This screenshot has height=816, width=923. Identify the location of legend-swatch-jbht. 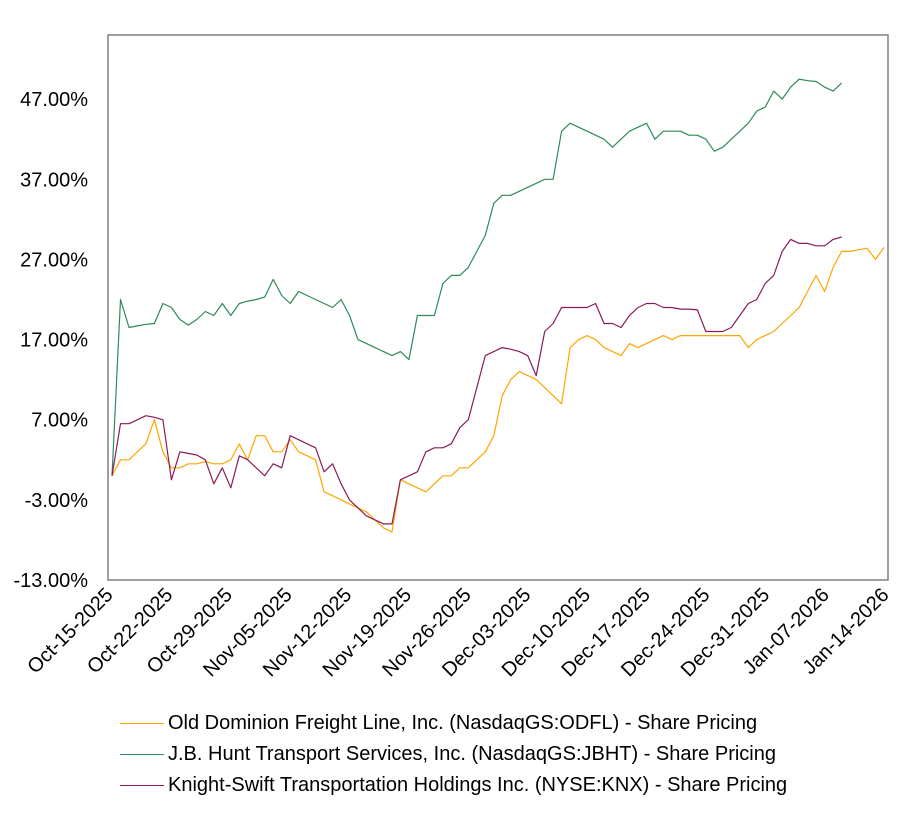
(142, 754).